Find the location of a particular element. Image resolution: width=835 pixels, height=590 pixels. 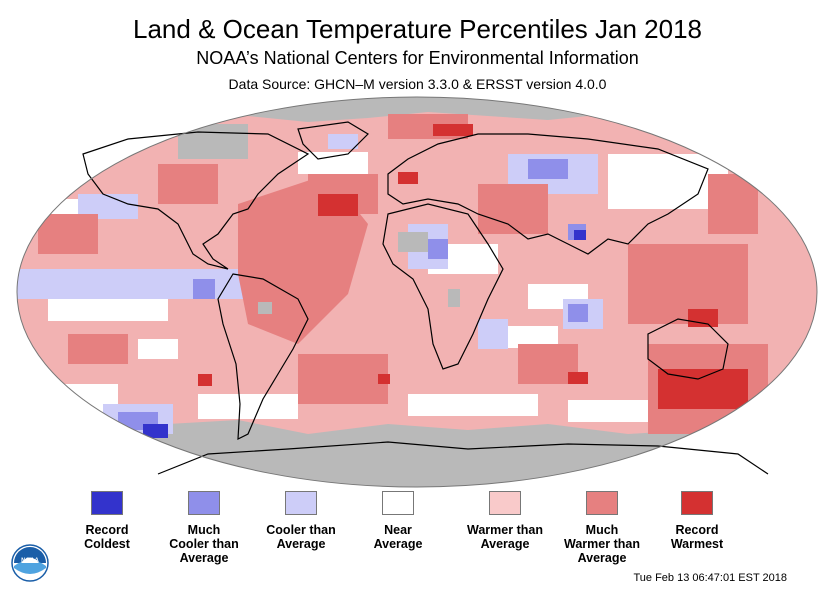

legend-item-cooler: Cooler than Average is located at coordinates (301, 521).